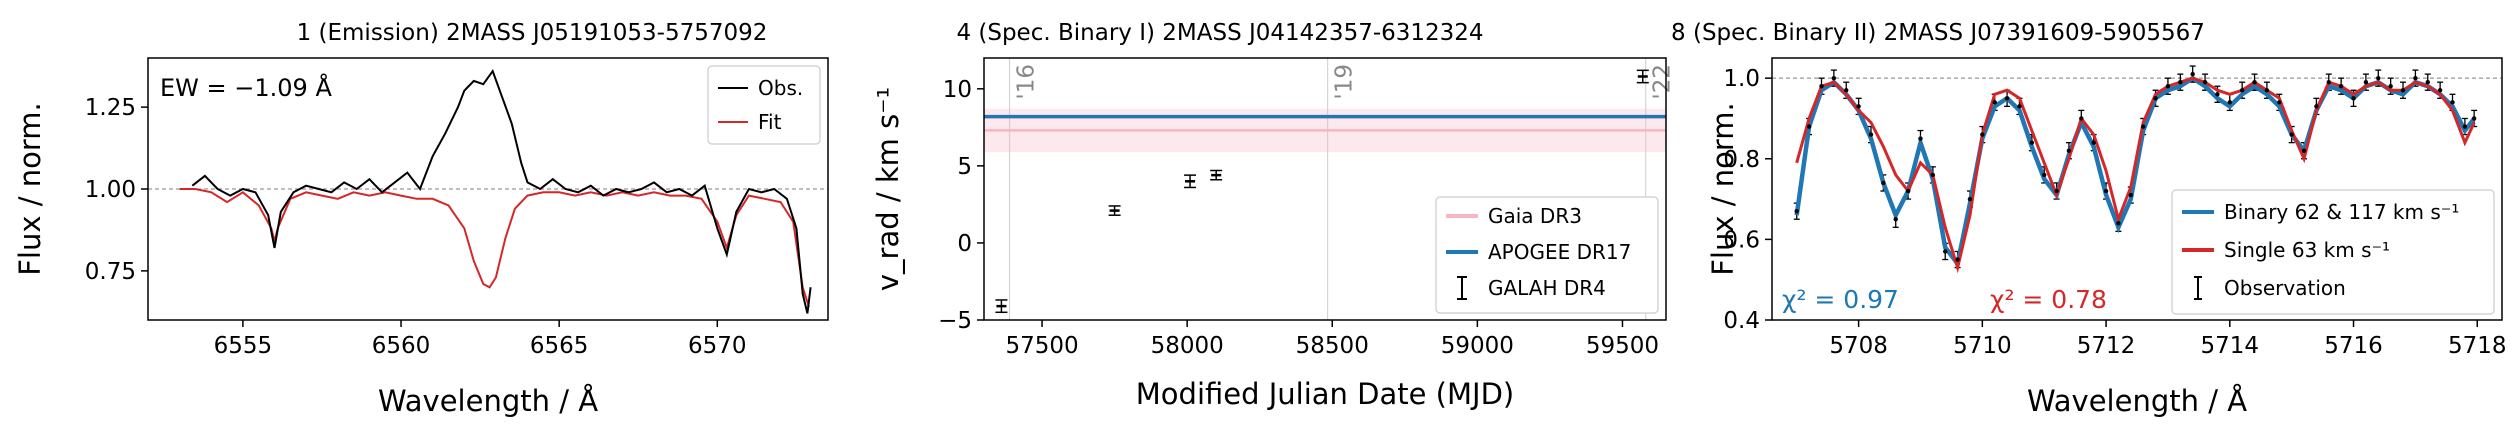  I want to click on panel-1-legend-obs-label: Obs., so click(780, 88).